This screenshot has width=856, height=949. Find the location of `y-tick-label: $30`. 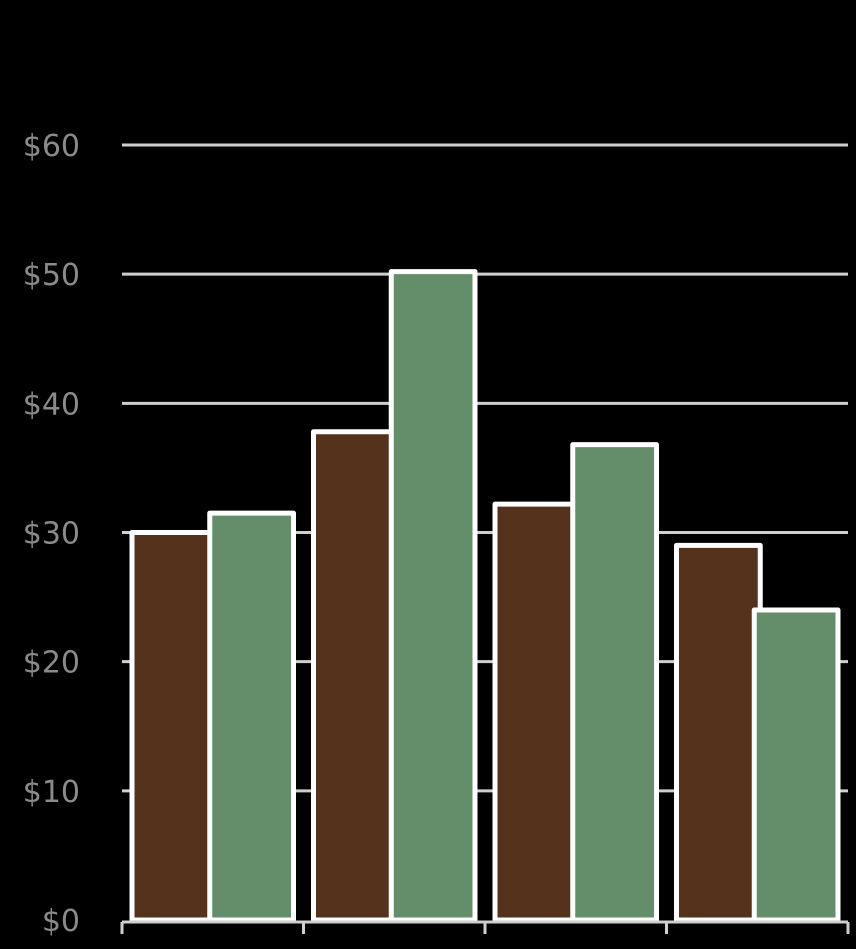

y-tick-label: $30 is located at coordinates (51, 534).